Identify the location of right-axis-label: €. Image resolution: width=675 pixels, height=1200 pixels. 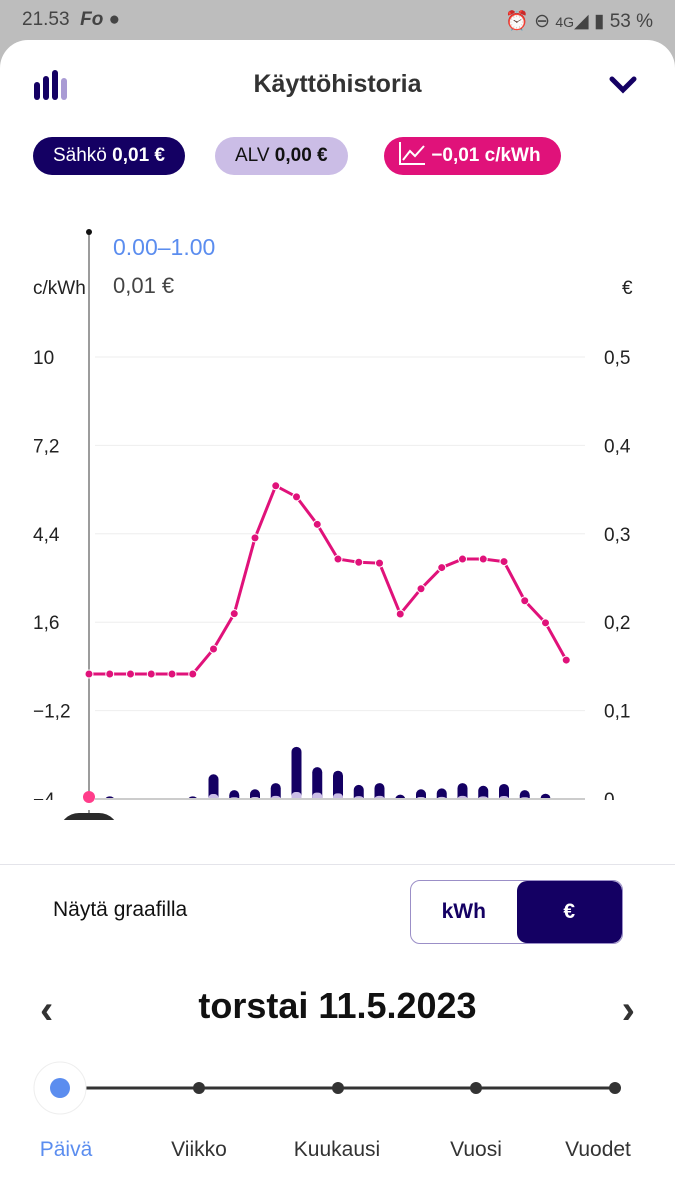
(627, 288).